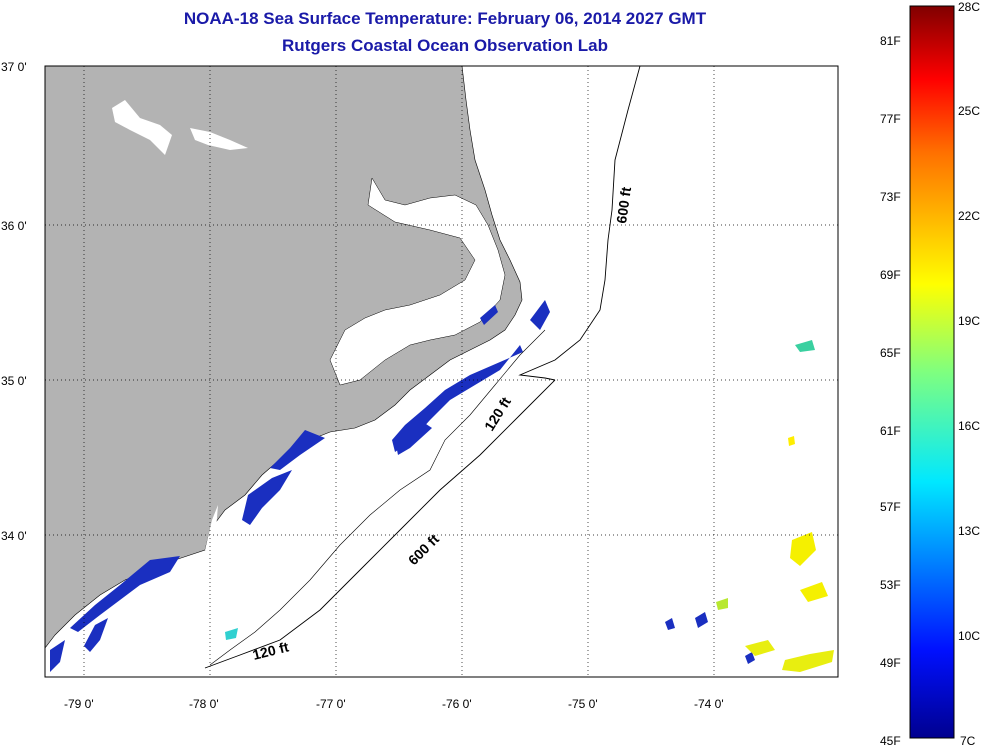  What do you see at coordinates (204, 704) in the screenshot?
I see `lon-label-78: -78 0'` at bounding box center [204, 704].